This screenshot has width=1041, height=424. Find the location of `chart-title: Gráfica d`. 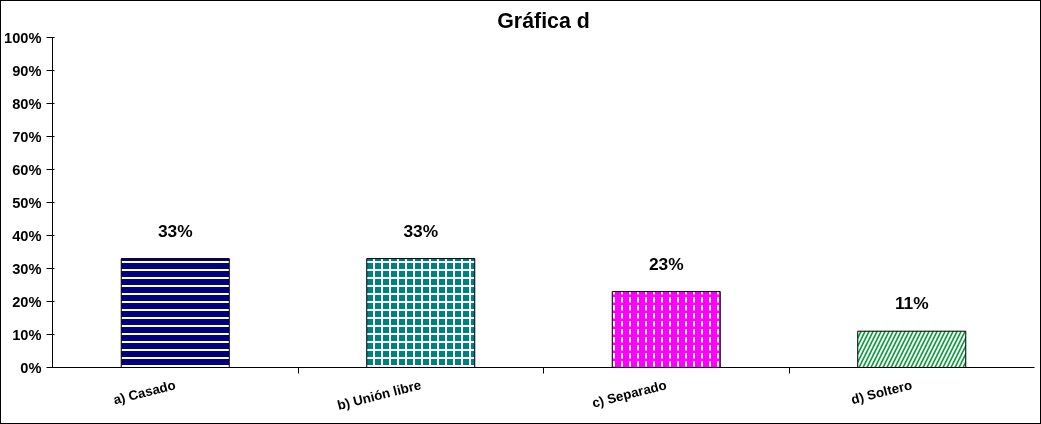

chart-title: Gráfica d is located at coordinates (543, 20).